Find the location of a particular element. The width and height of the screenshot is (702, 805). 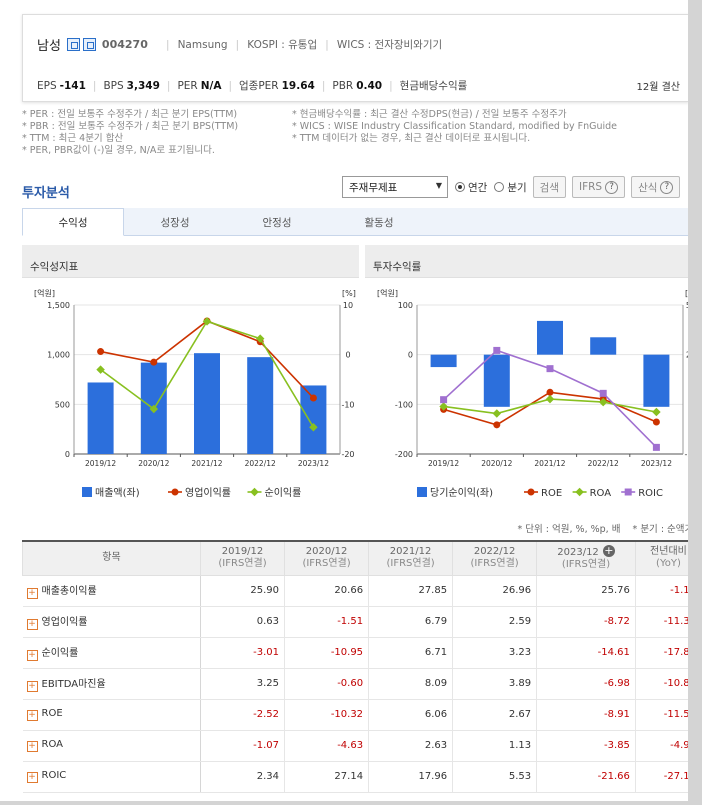

search-button-label: 검색 is located at coordinates (549, 187).